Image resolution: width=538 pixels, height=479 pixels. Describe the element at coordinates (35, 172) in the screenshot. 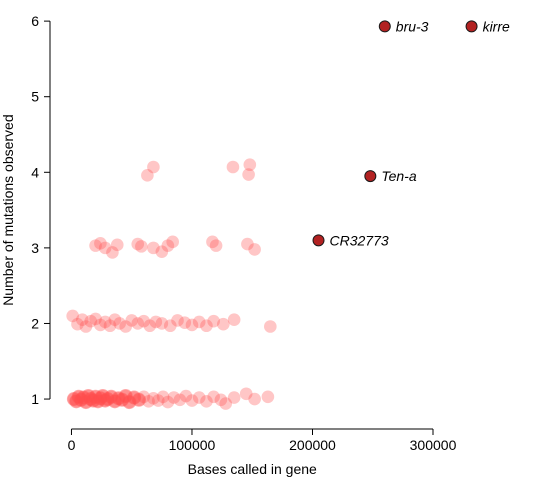

I see `y-tick-label: 4` at that location.